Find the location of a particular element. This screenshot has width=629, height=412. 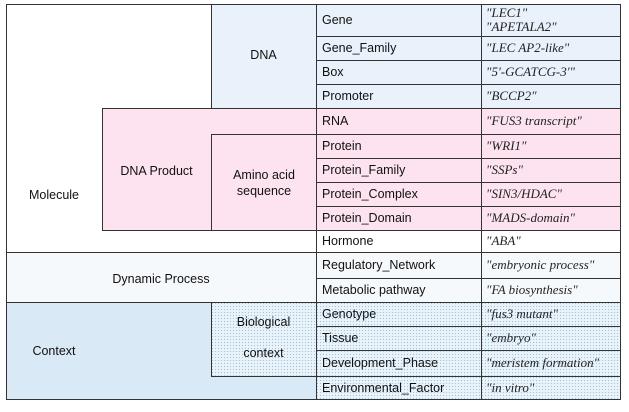

example-cell: "MADS-domain" is located at coordinates (551, 218).